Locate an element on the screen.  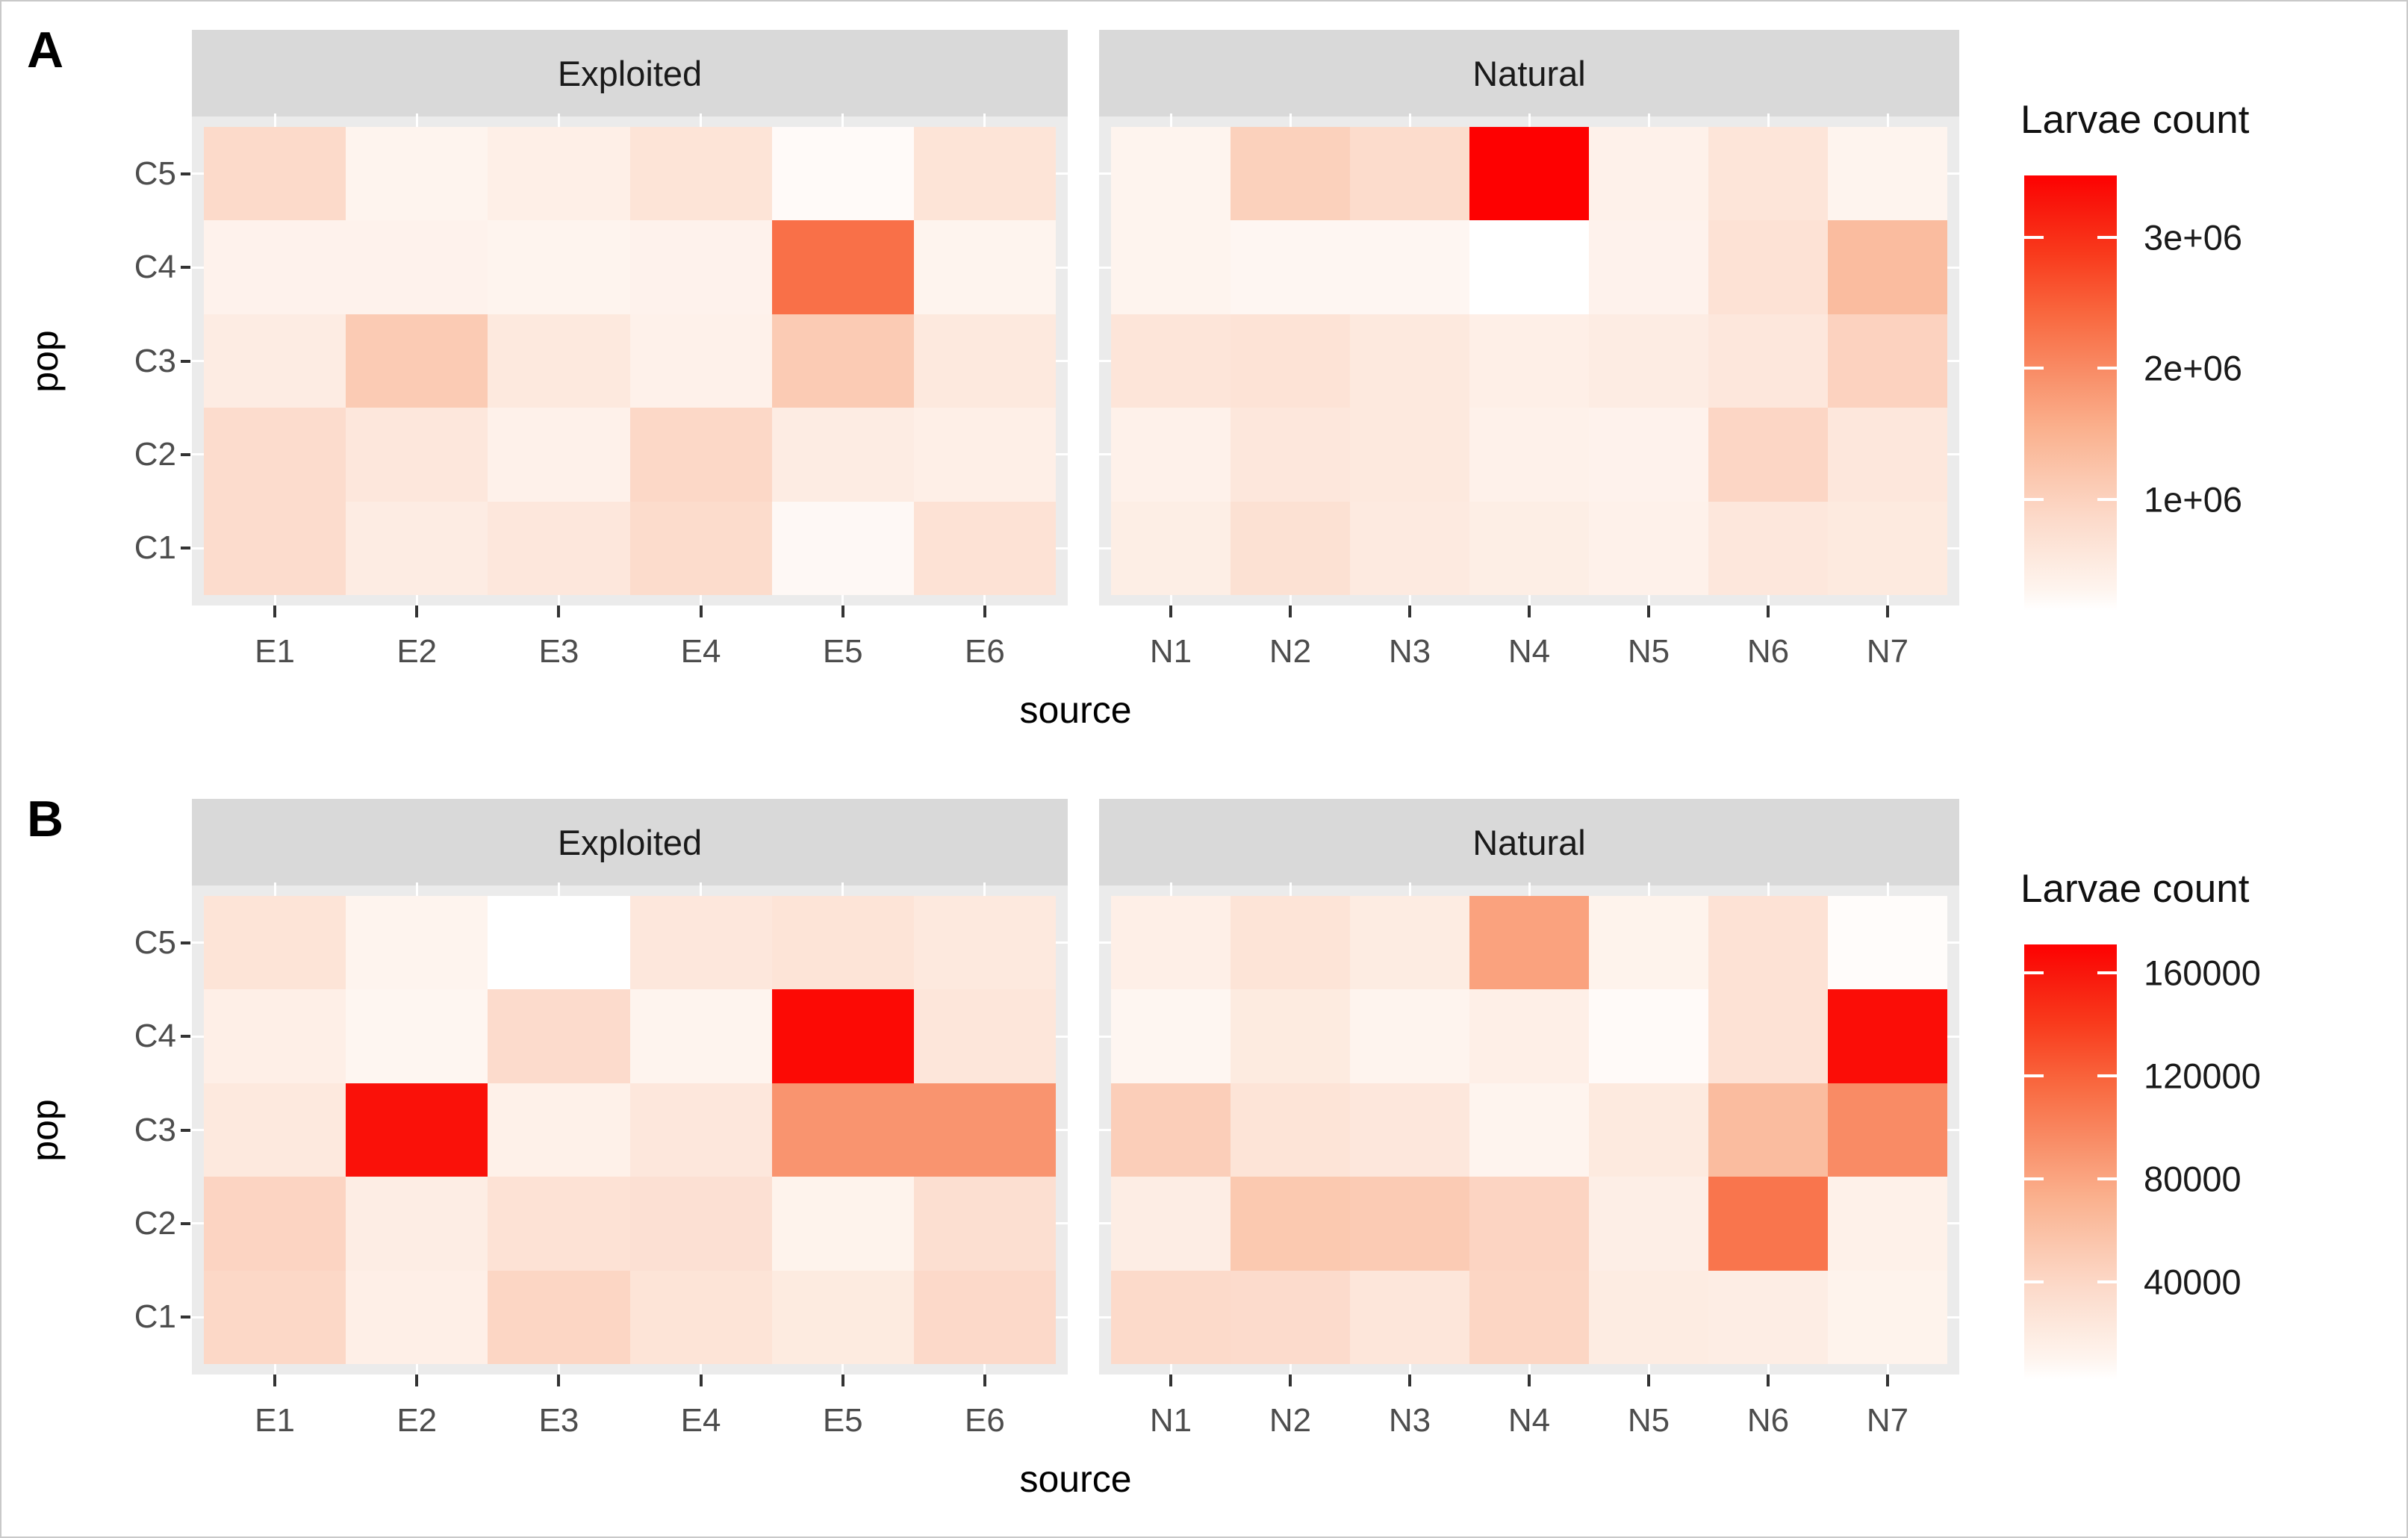
legend-colorbar is located at coordinates (2070, 393).